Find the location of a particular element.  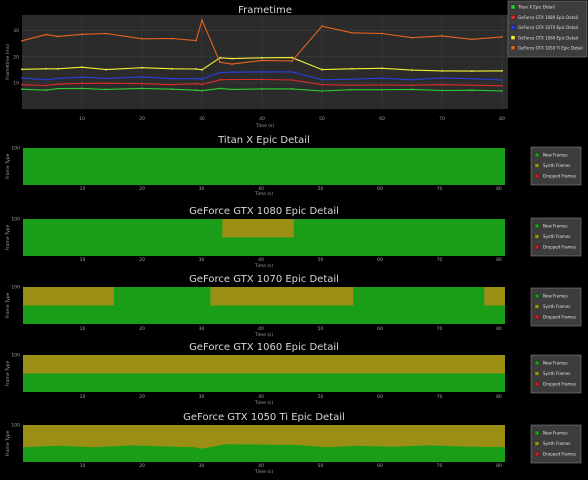

chart-title: GeForce GTX 1050 Ti Epic Detail is located at coordinates (264, 417).